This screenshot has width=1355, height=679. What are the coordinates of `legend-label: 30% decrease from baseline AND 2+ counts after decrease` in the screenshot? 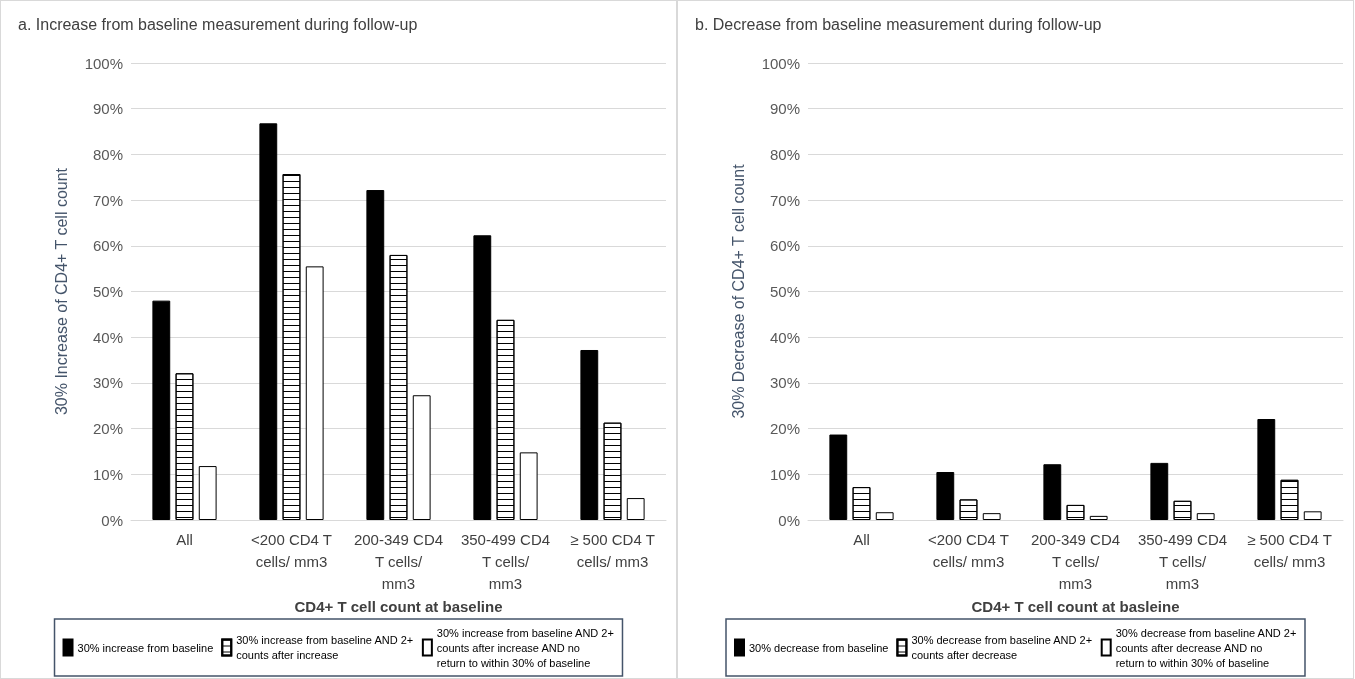 It's located at (1002, 647).